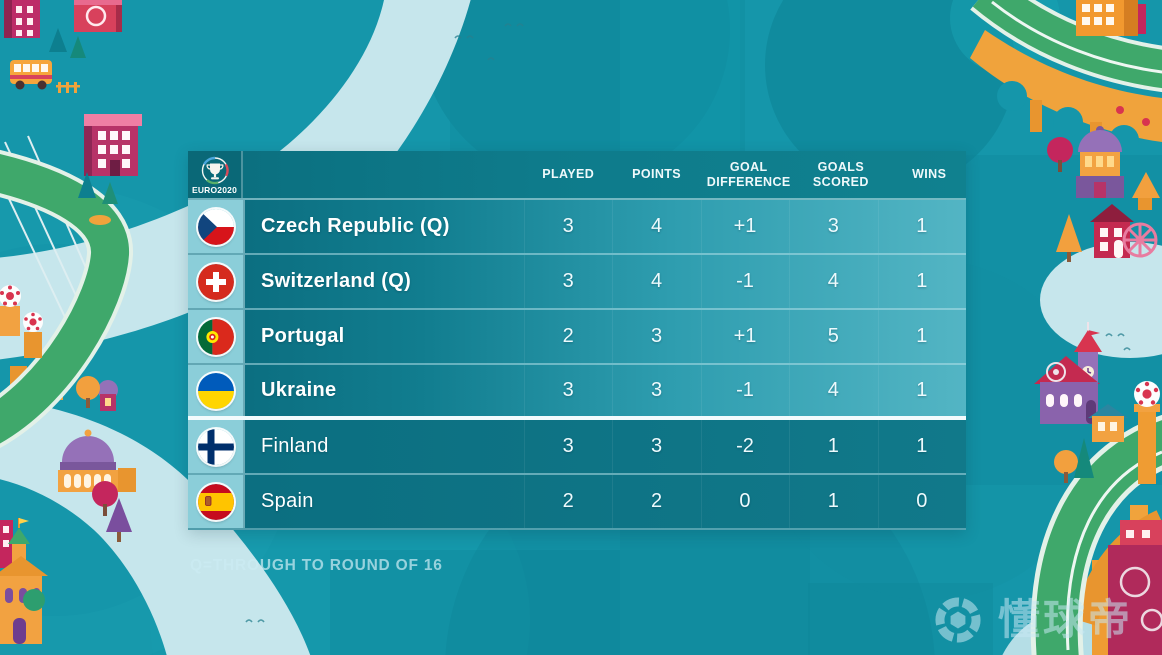 The width and height of the screenshot is (1162, 655). Describe the element at coordinates (745, 390) in the screenshot. I see `goal-difference-value: -1` at that location.